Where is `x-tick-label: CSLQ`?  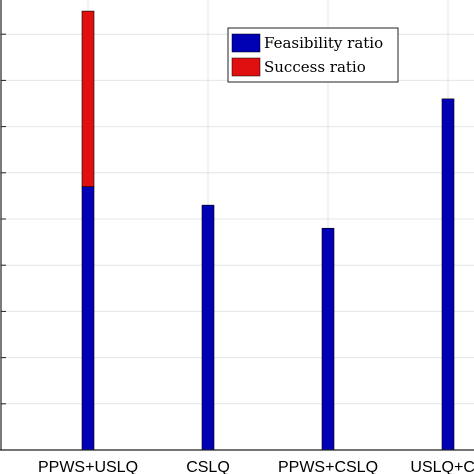
x-tick-label: CSLQ is located at coordinates (208, 466).